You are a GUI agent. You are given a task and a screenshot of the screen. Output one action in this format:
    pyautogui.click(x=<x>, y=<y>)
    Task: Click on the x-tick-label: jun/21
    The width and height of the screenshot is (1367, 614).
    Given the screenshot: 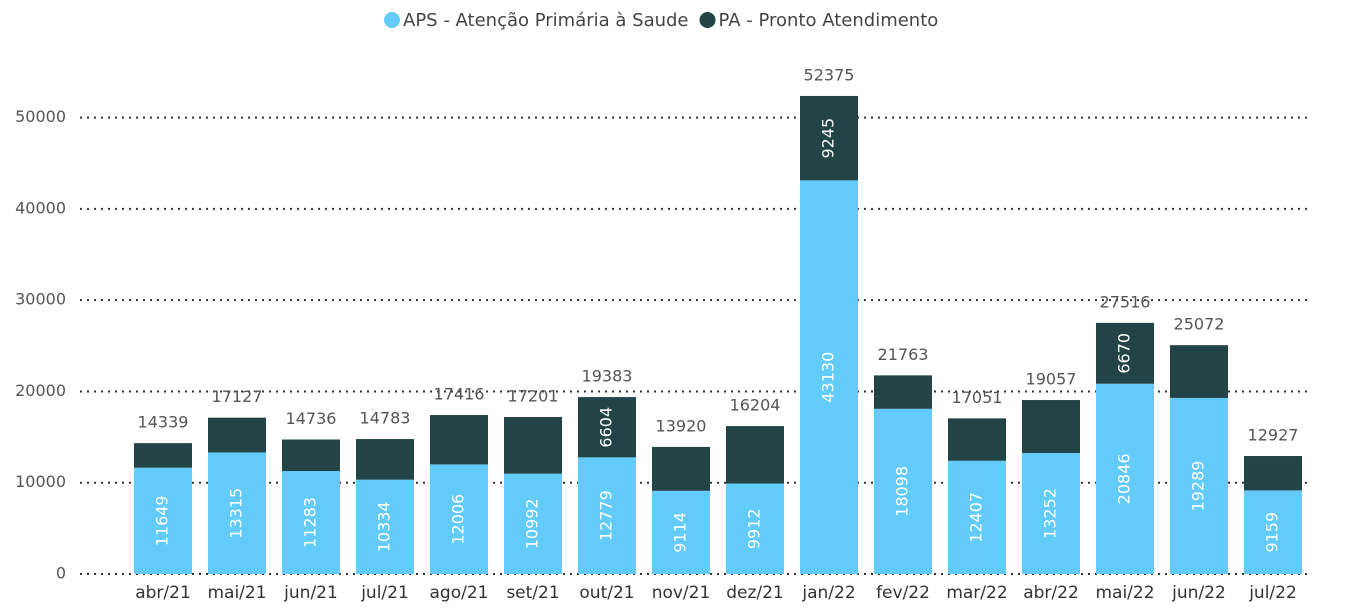 What is the action you would take?
    pyautogui.click(x=310, y=593)
    